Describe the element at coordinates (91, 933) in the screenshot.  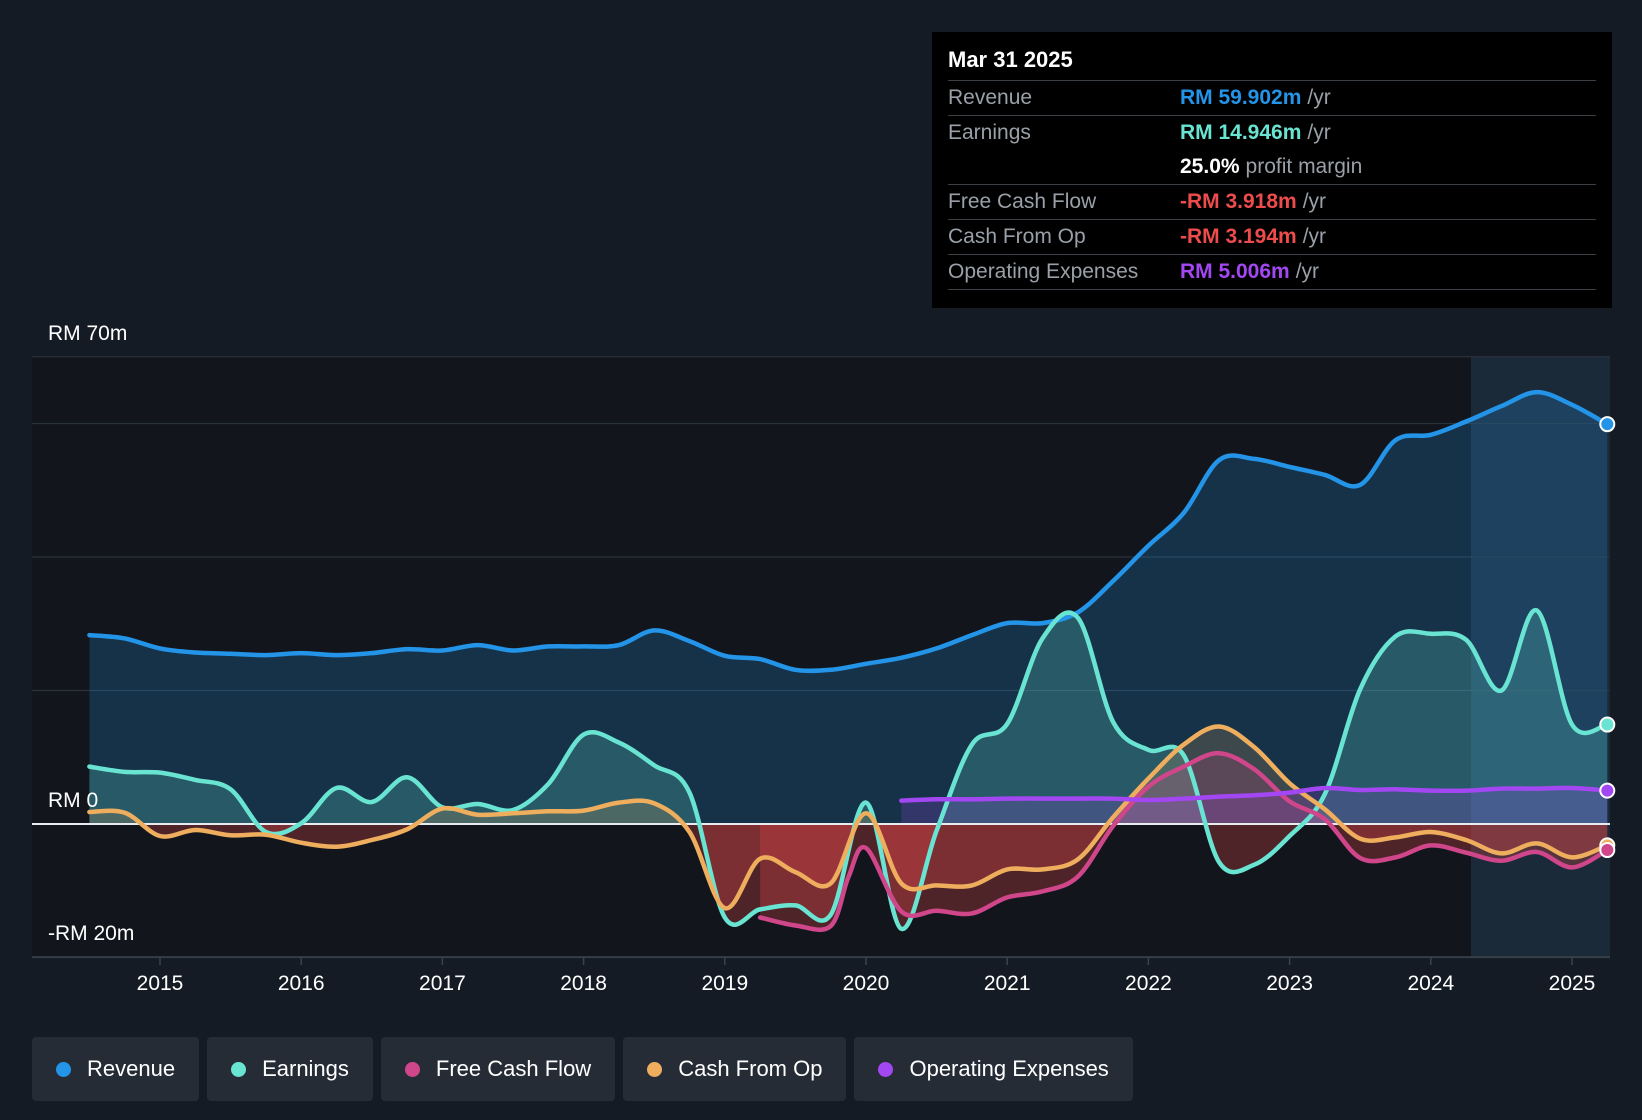
I see `y-tick-label-bottom: -RM 20m` at that location.